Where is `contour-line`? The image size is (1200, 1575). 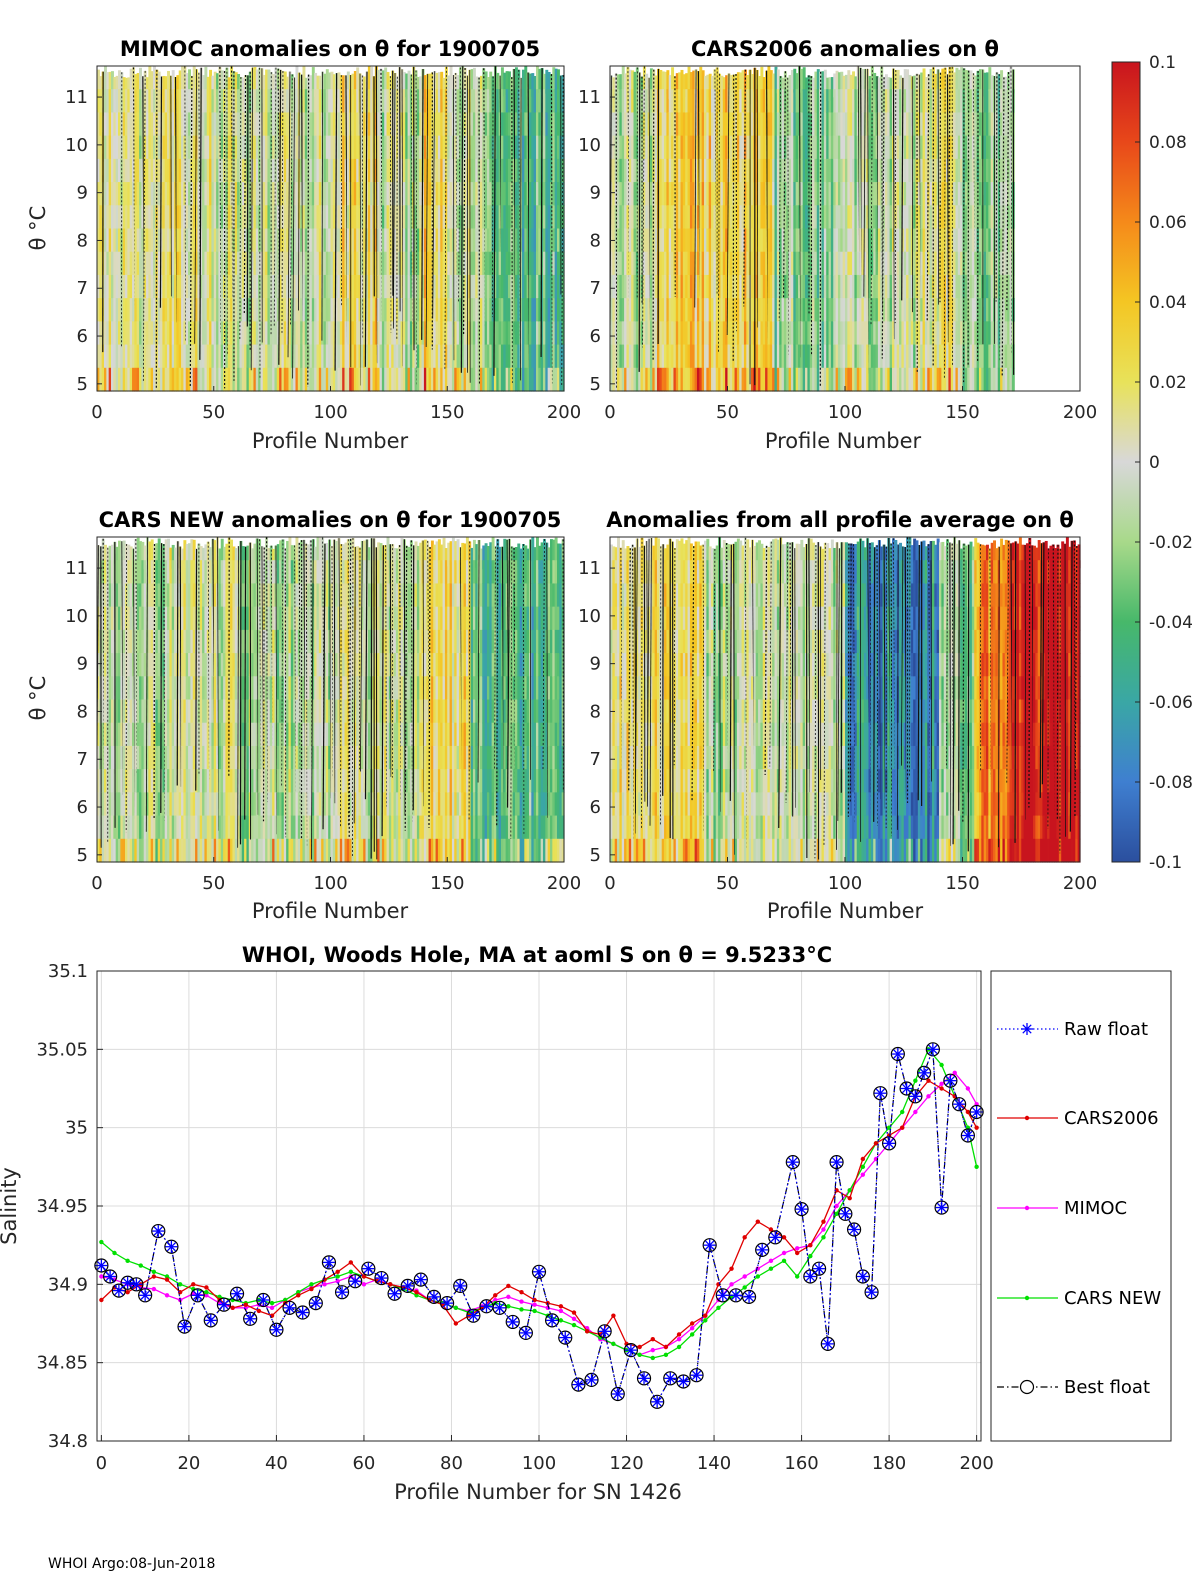
contour-line is located at coordinates (291, 200).